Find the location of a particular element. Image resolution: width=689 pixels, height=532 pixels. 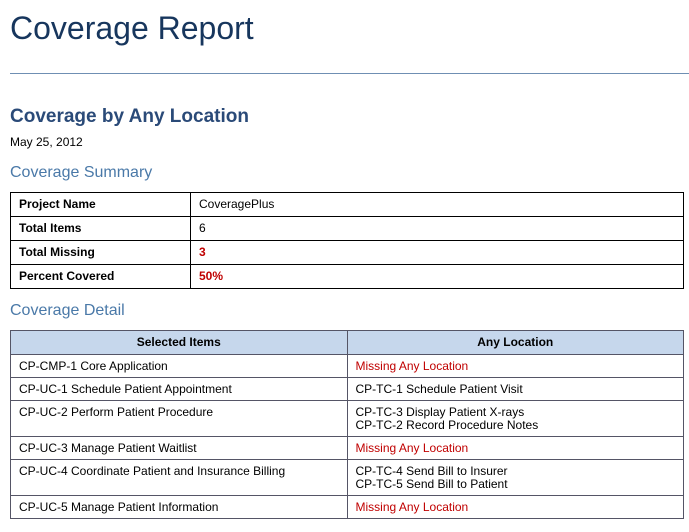

column-header: Any Location is located at coordinates (515, 342).